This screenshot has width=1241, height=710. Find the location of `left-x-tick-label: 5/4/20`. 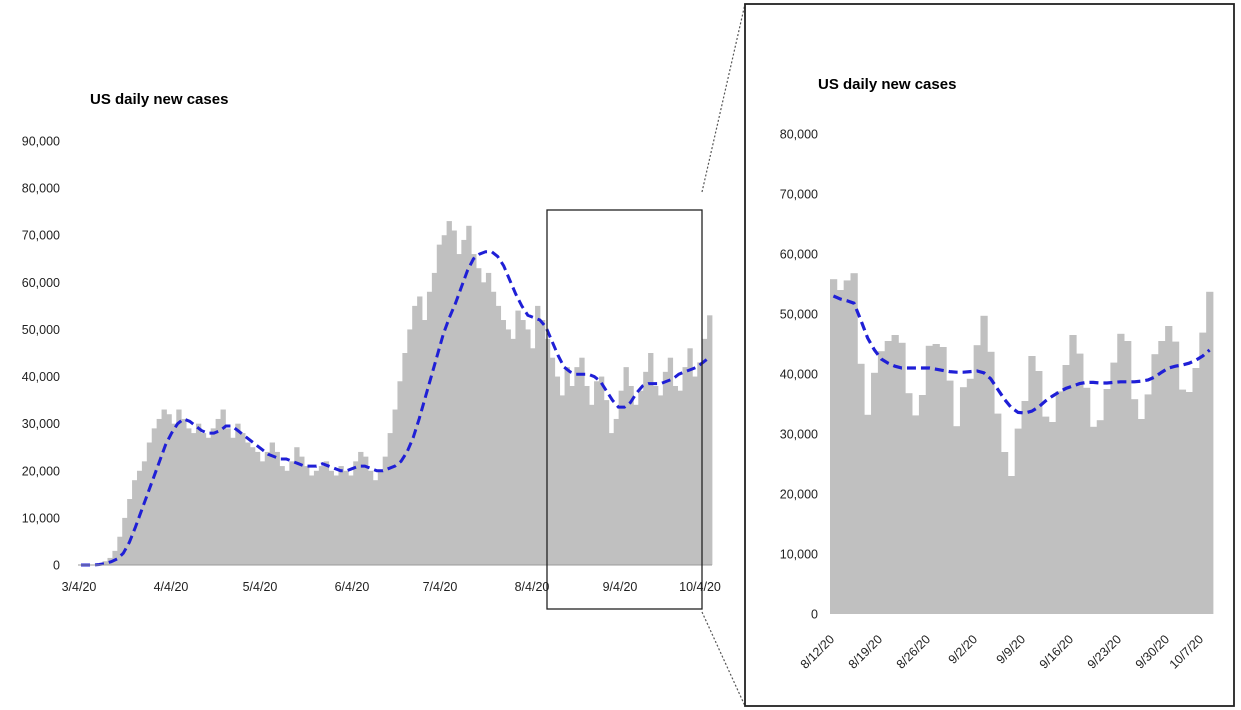

left-x-tick-label: 5/4/20 is located at coordinates (260, 587).